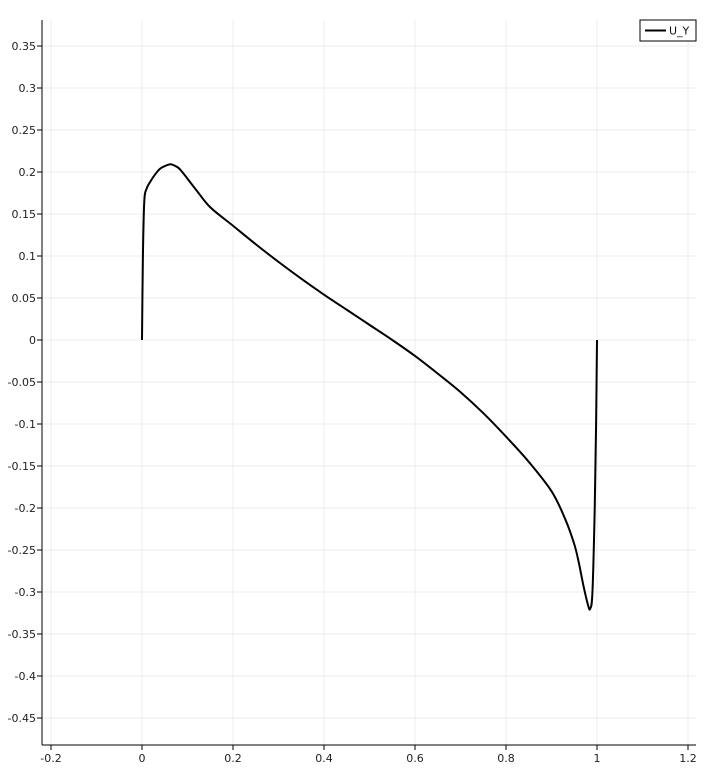 This screenshot has height=773, width=716. What do you see at coordinates (233, 758) in the screenshot?
I see `x-tick-label: 0.2` at bounding box center [233, 758].